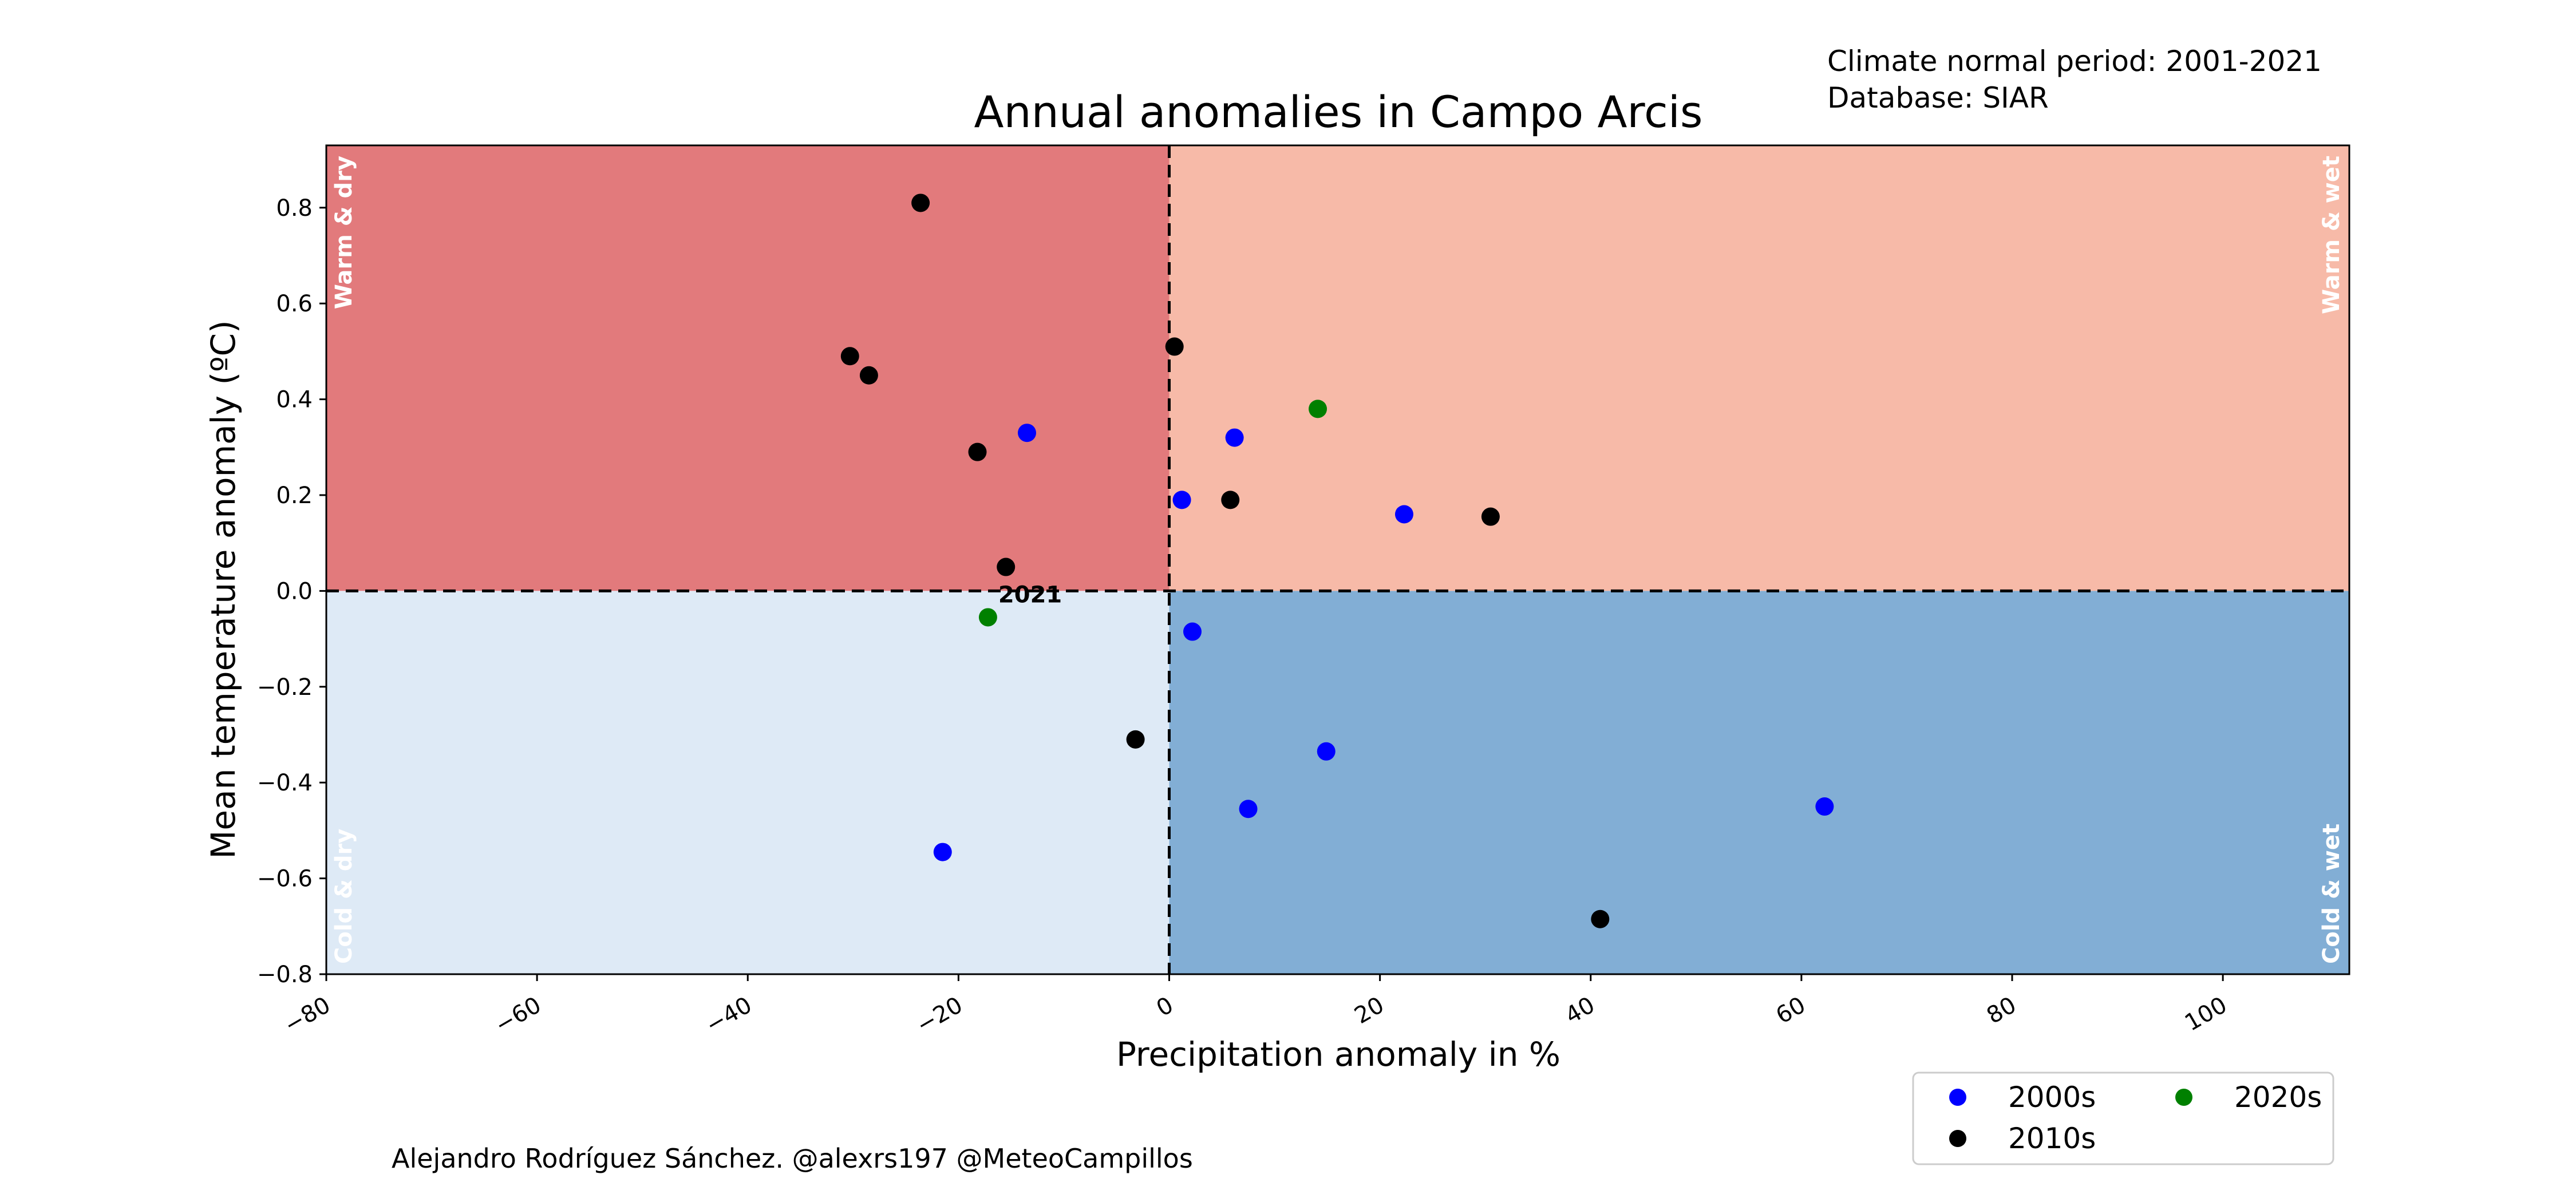 This screenshot has width=2576, height=1202. I want to click on legend-frame, so click(2123, 1118).